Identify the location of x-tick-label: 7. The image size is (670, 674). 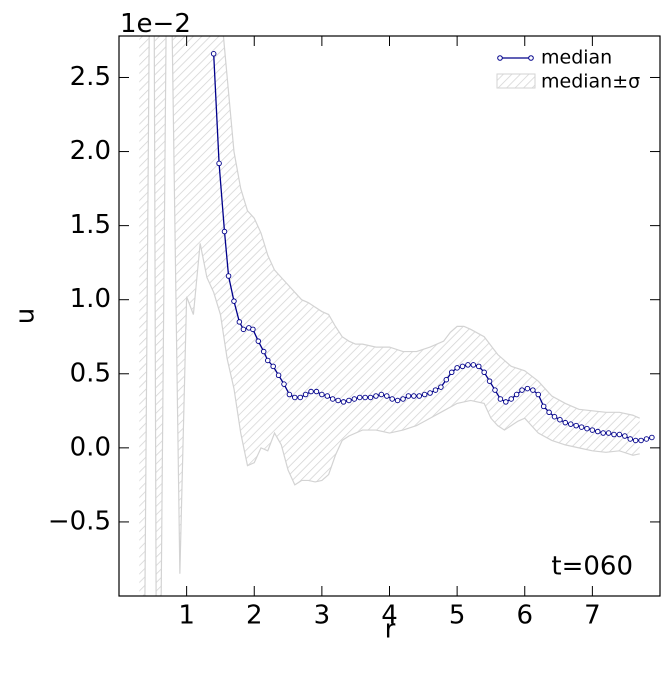
(592, 616).